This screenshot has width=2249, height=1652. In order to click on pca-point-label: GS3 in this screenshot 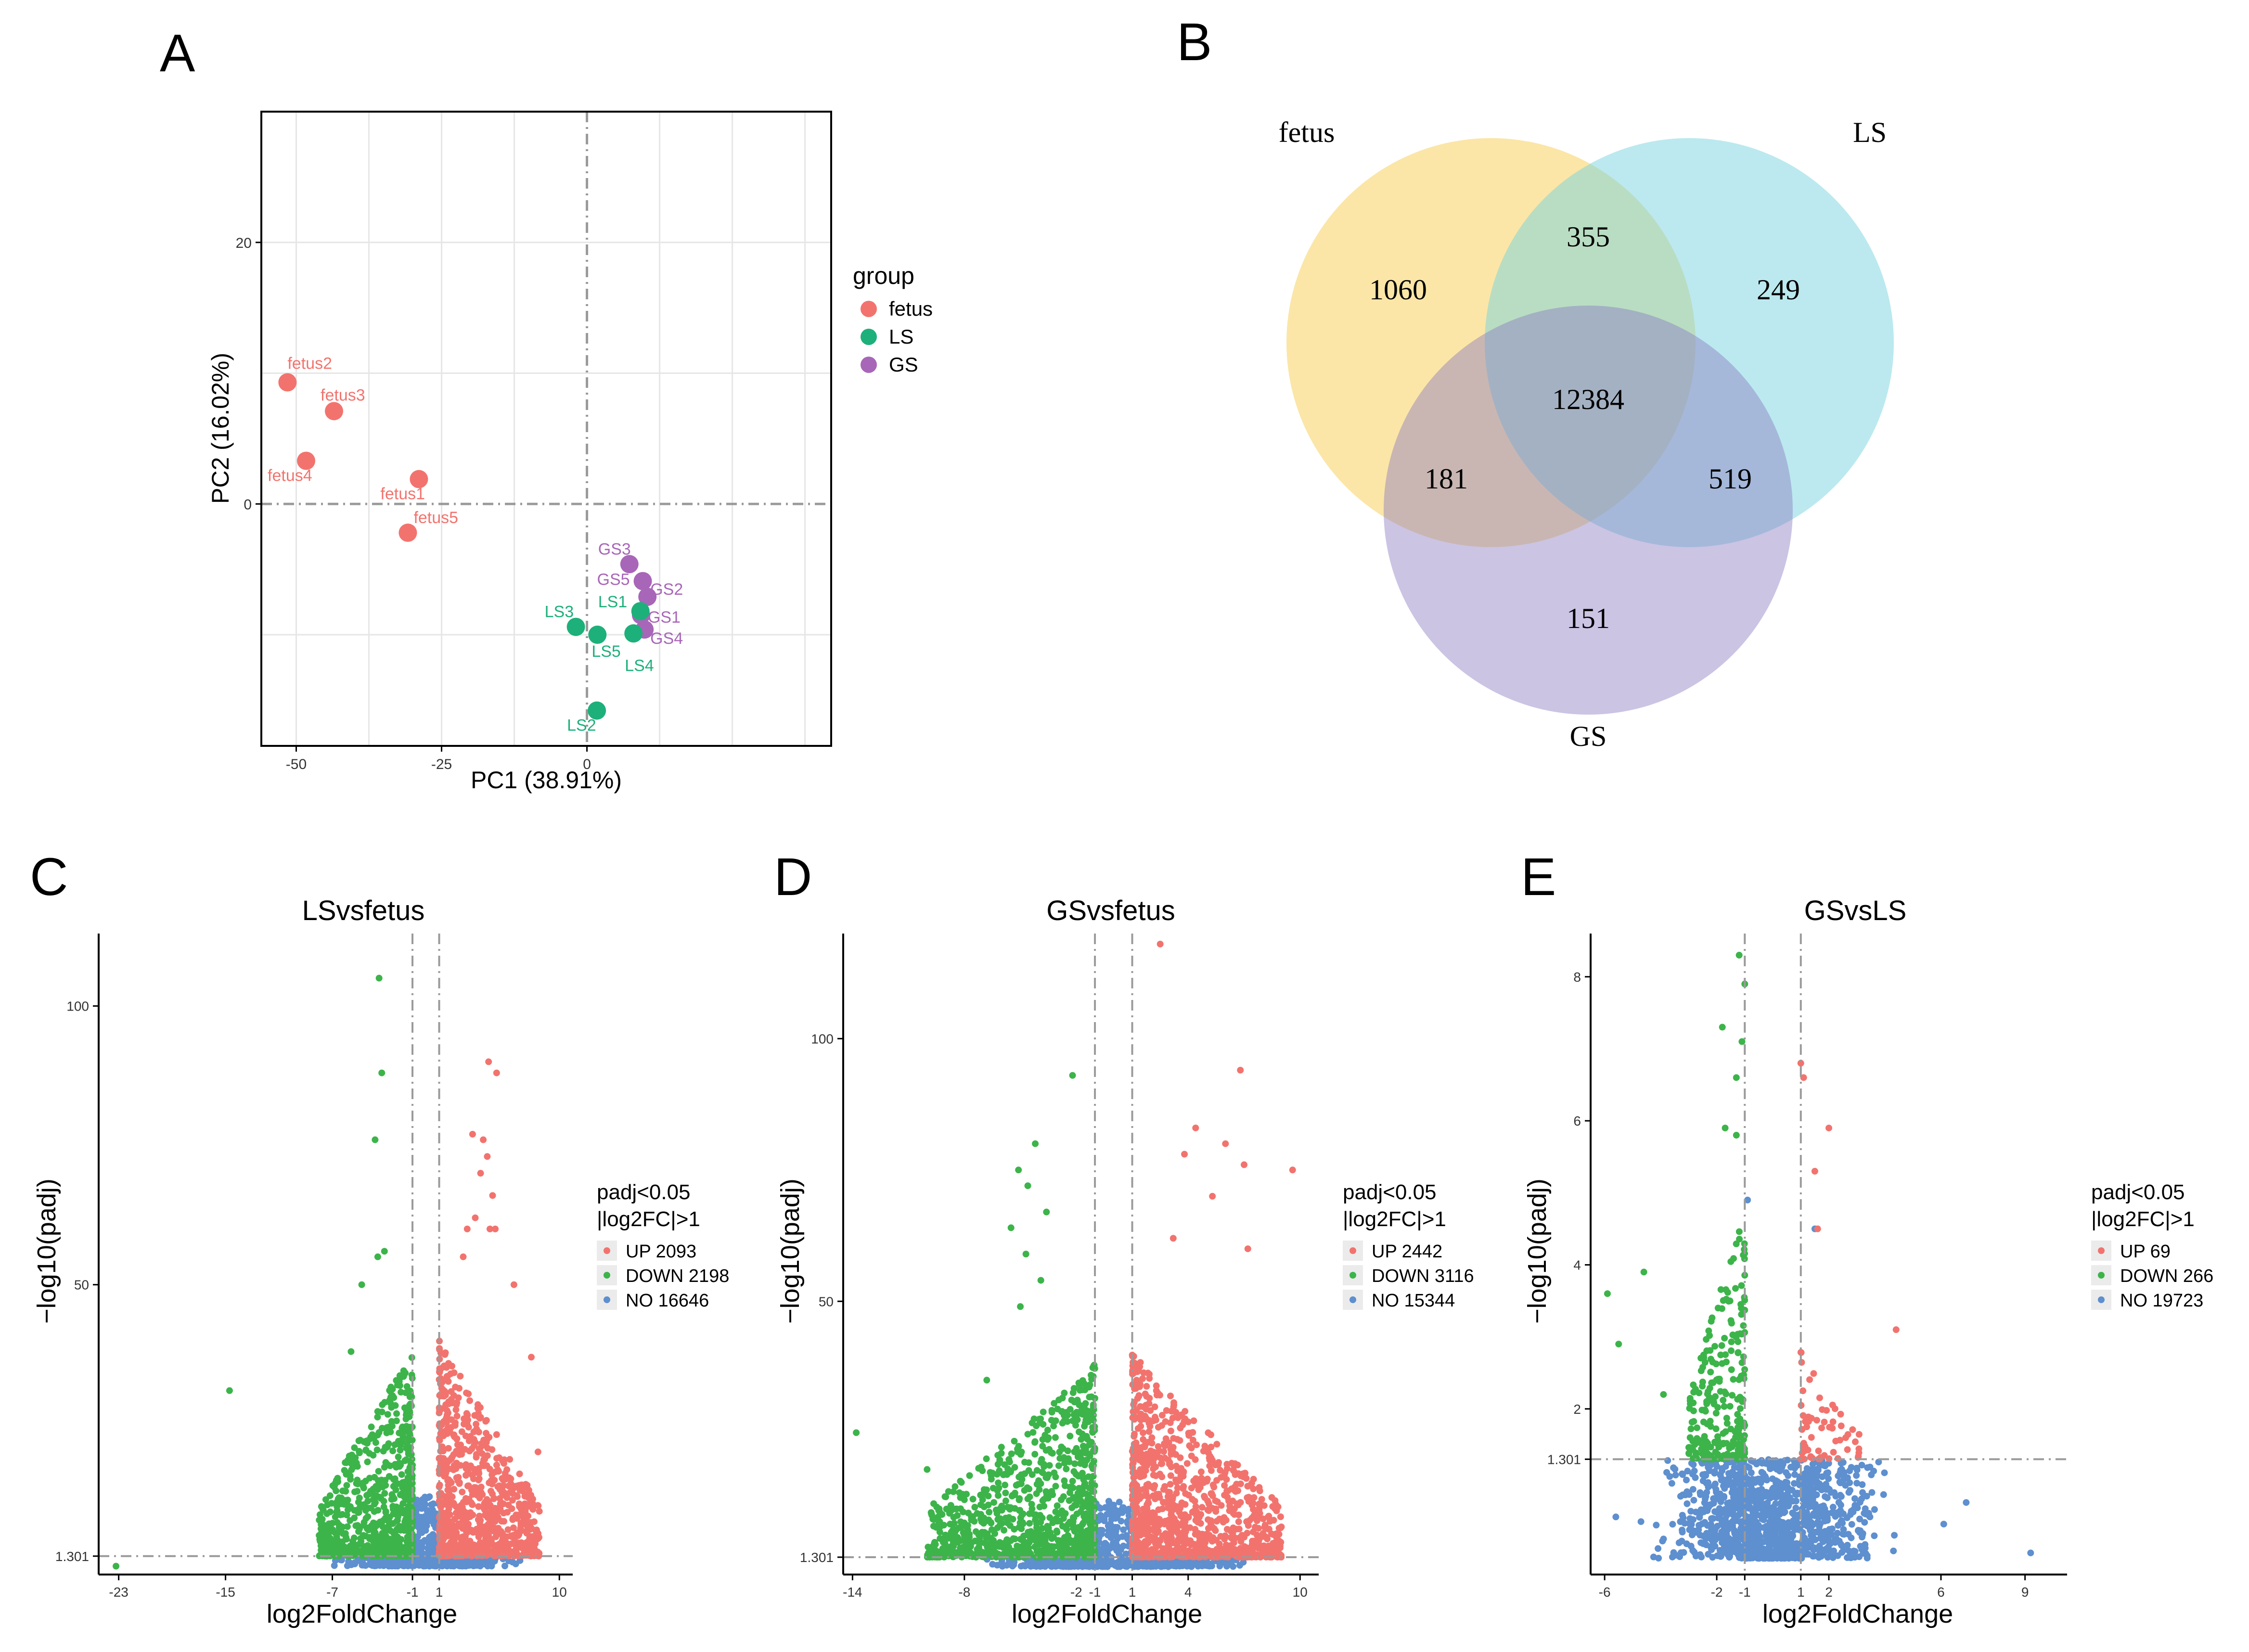, I will do `click(614, 549)`.